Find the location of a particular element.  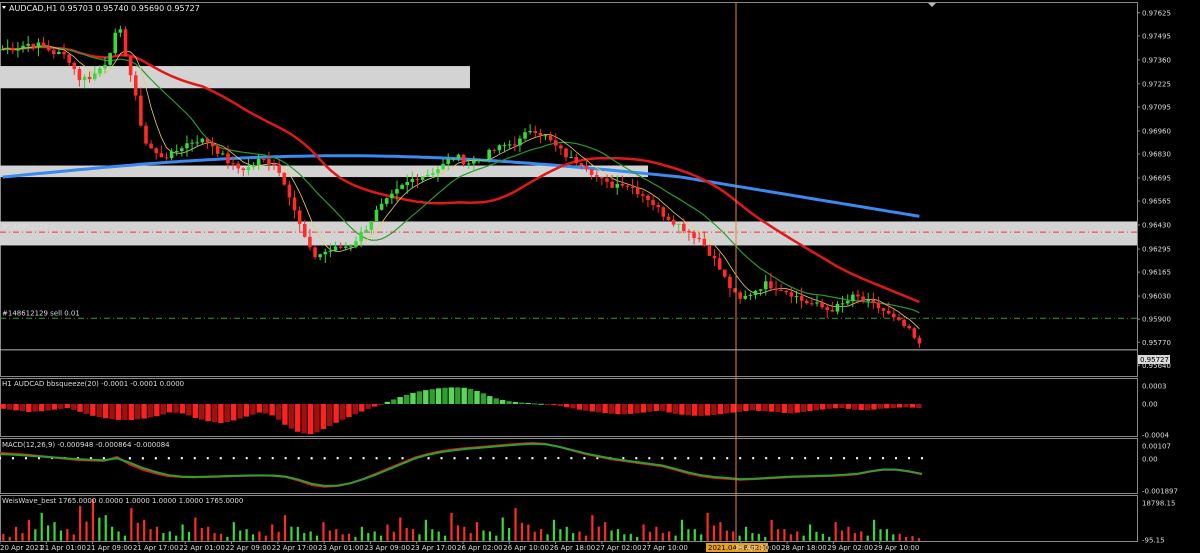

price-tick-label: 0.96295 is located at coordinates (1156, 250).